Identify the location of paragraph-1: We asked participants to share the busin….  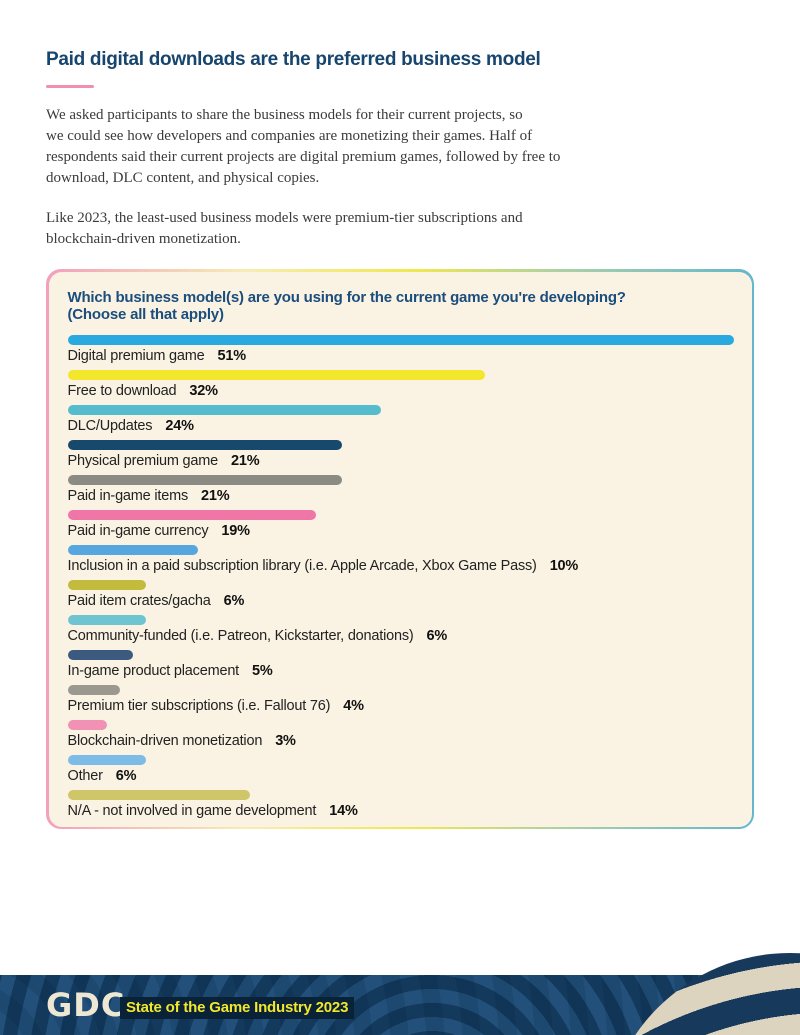
(303, 146).